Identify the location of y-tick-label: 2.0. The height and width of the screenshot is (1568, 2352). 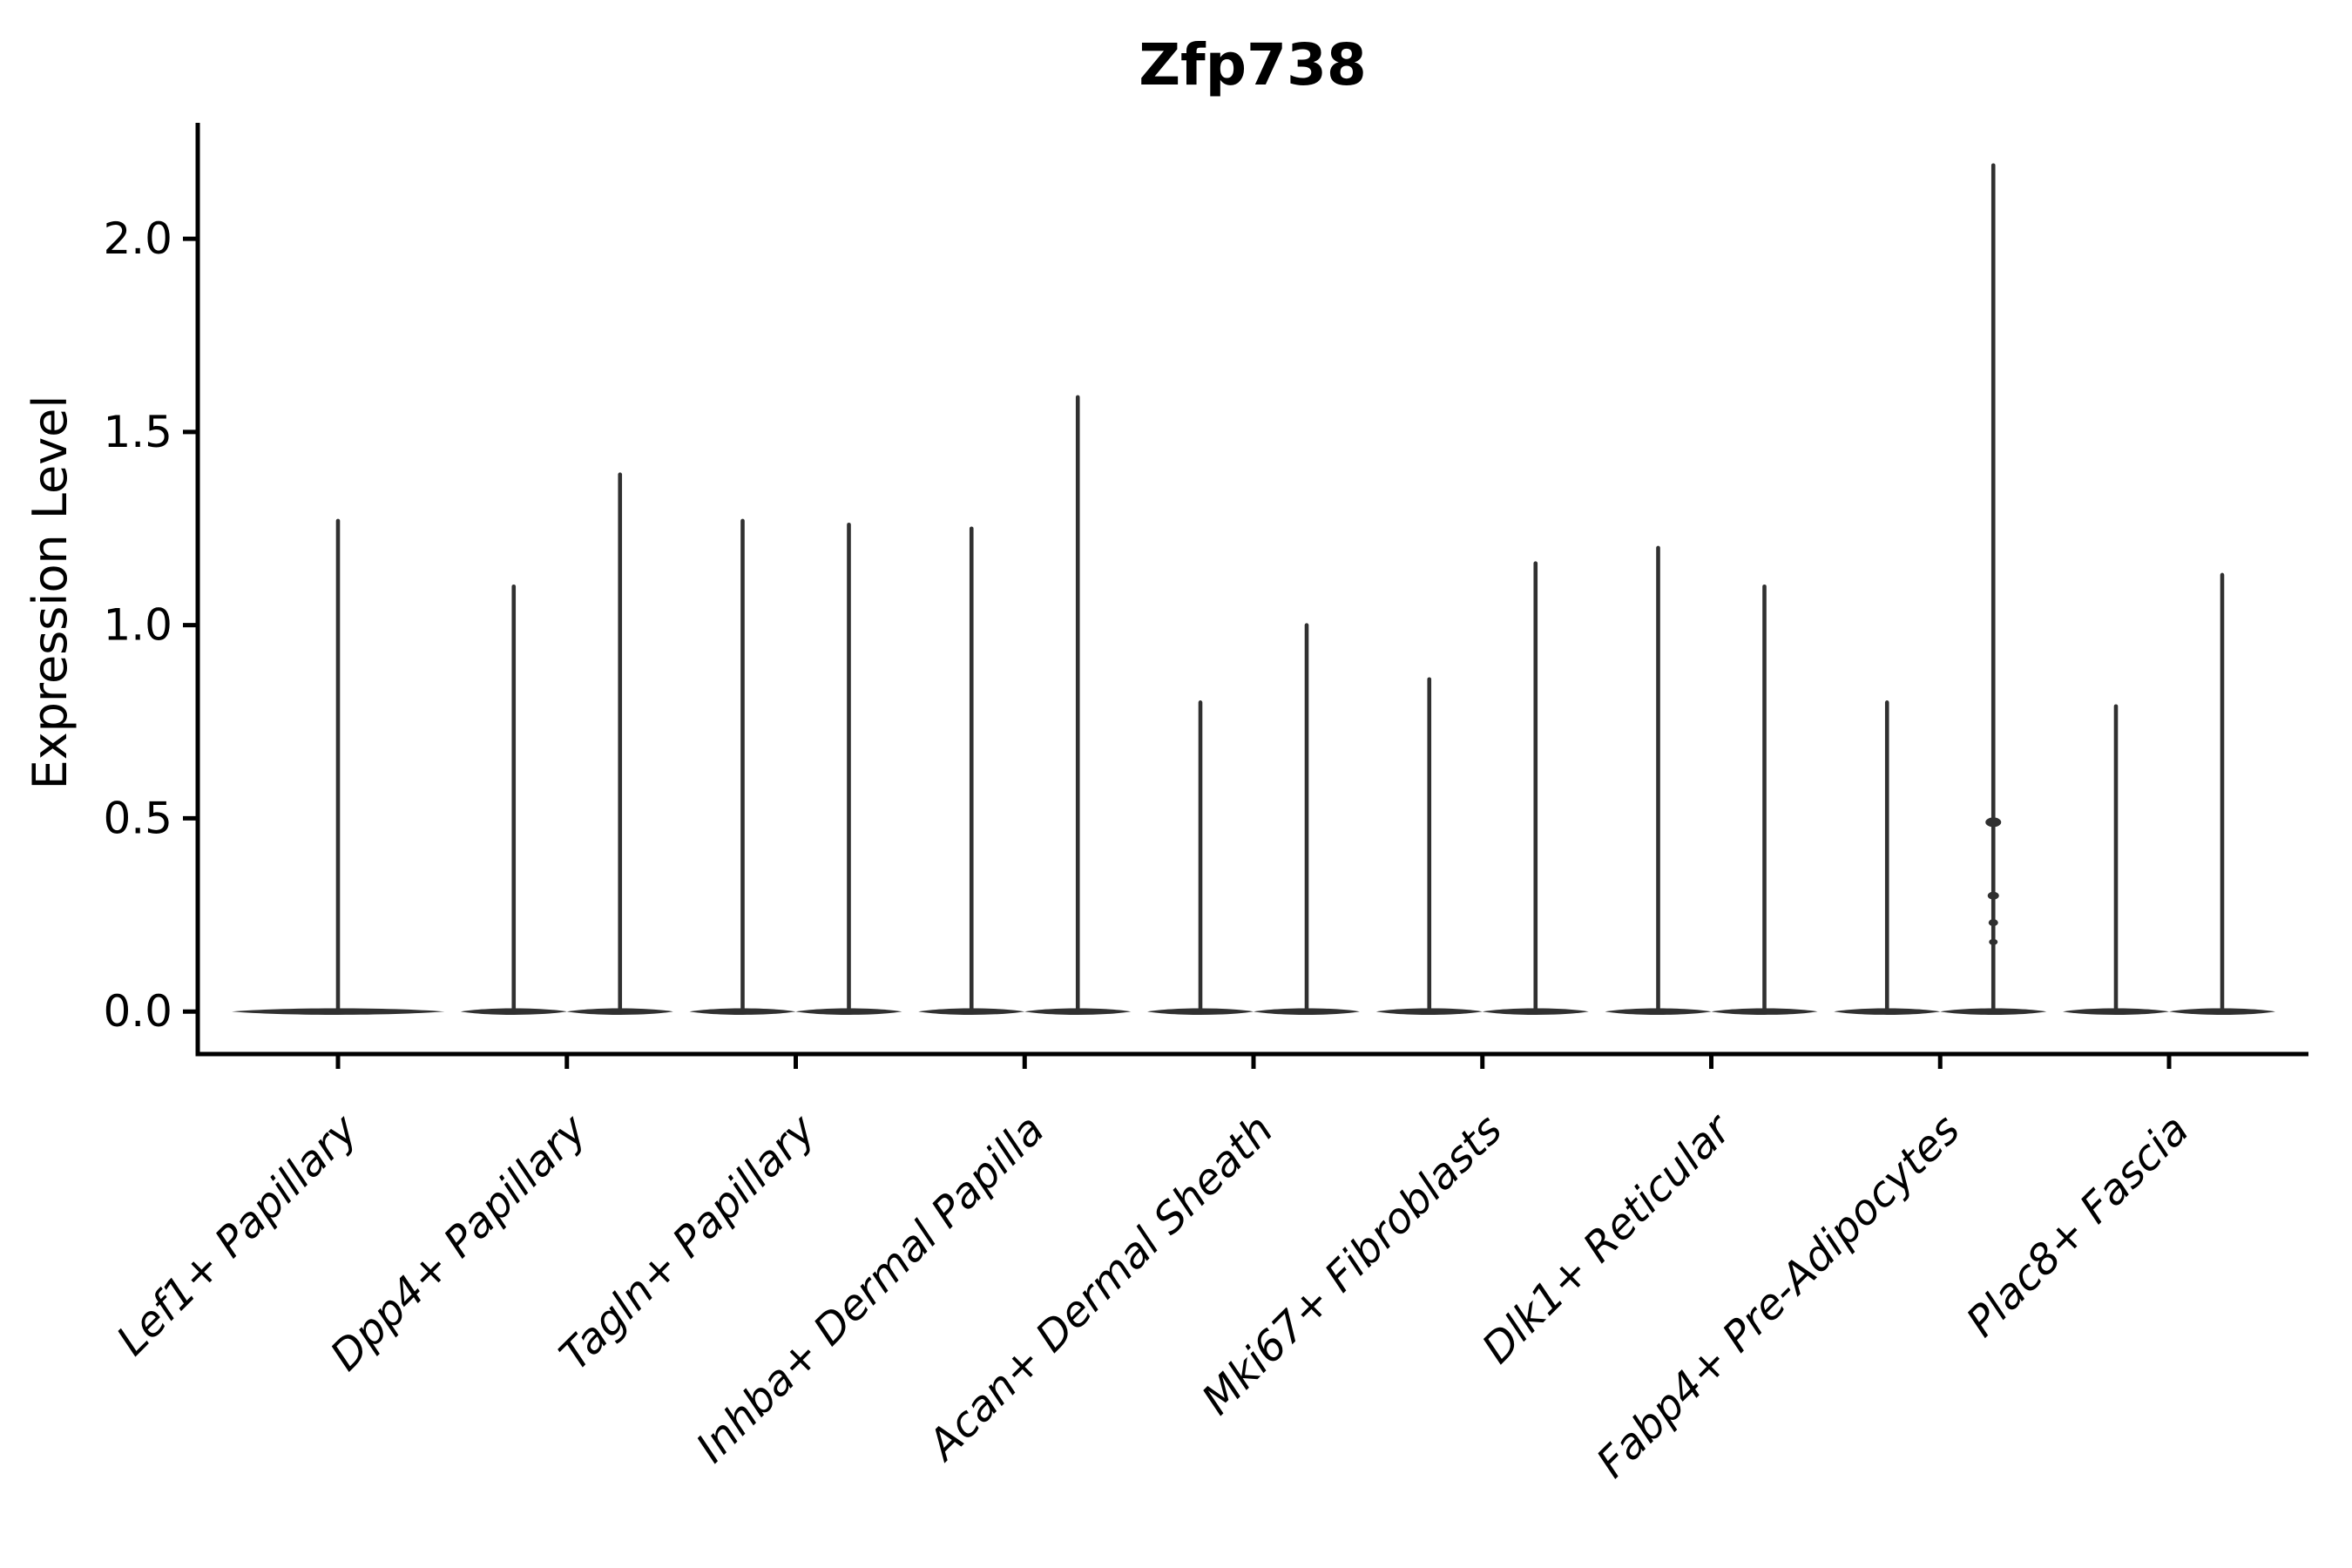
(137, 238).